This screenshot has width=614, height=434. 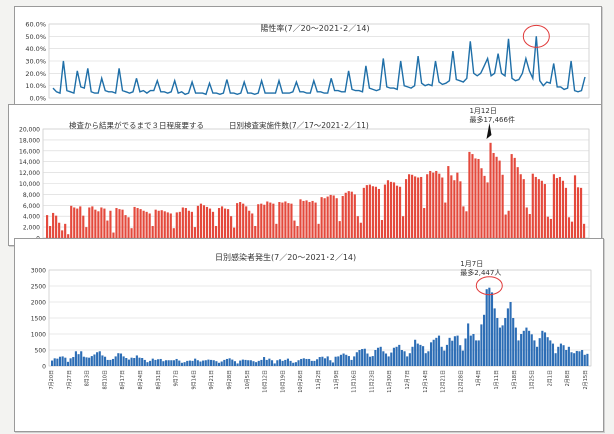 What do you see at coordinates (489, 286) in the screenshot?
I see `peak-highlight-circle` at bounding box center [489, 286].